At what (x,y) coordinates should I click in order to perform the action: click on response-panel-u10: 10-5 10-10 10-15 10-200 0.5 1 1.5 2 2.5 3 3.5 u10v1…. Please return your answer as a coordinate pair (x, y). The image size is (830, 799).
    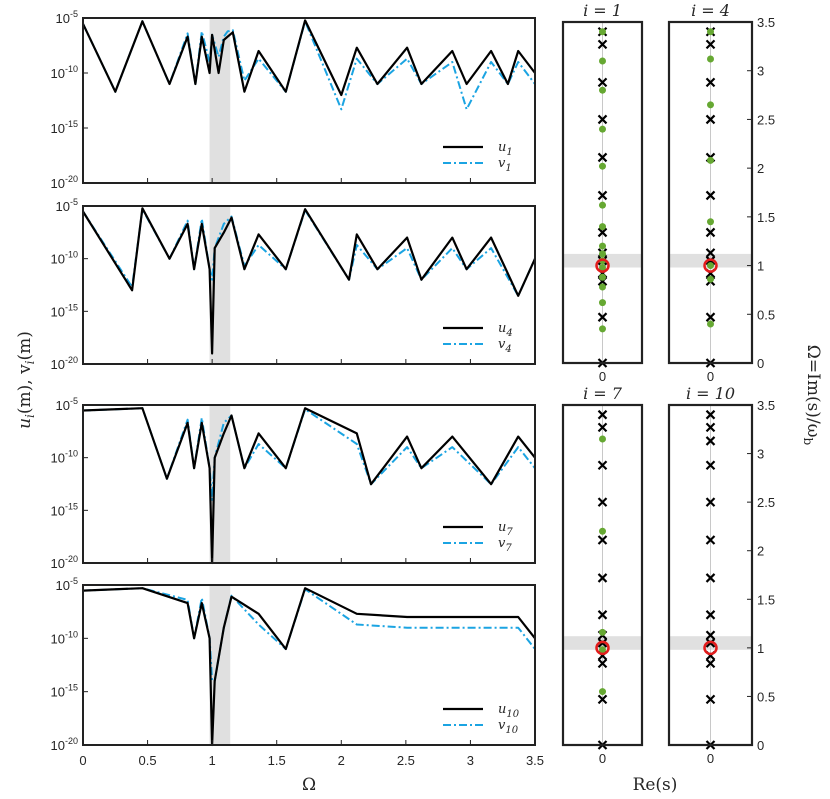
    Looking at the image, I should click on (298, 672).